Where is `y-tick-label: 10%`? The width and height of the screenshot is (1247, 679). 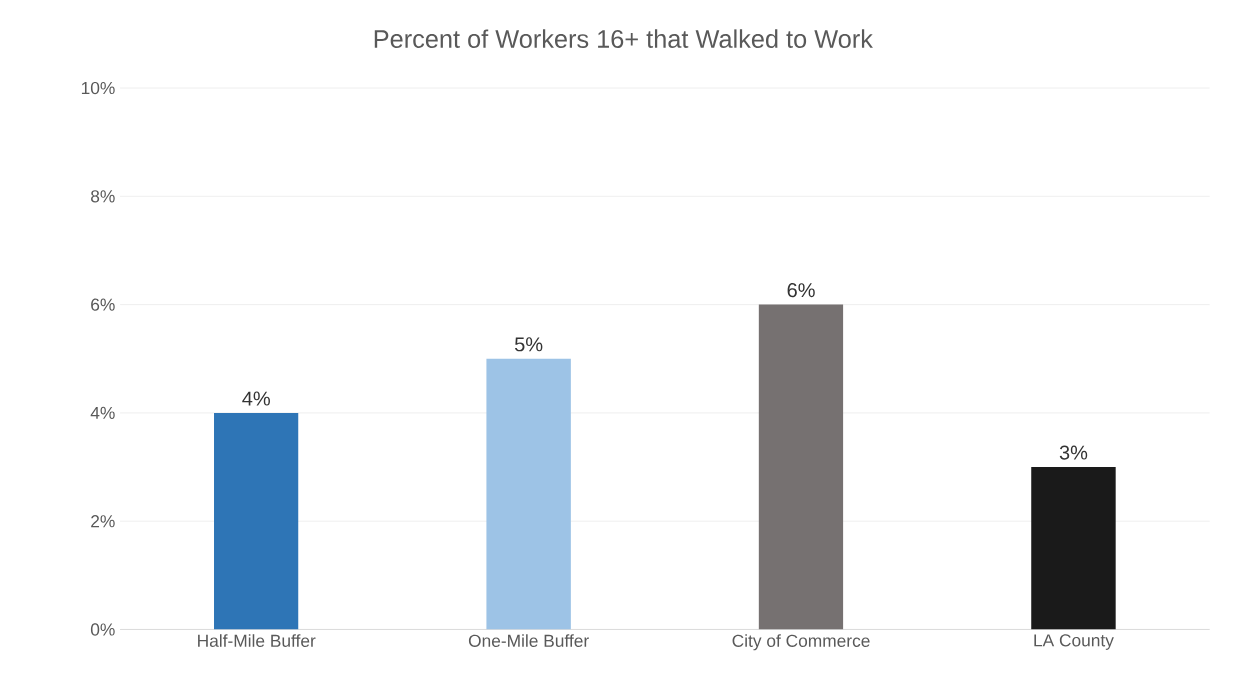 y-tick-label: 10% is located at coordinates (98, 88).